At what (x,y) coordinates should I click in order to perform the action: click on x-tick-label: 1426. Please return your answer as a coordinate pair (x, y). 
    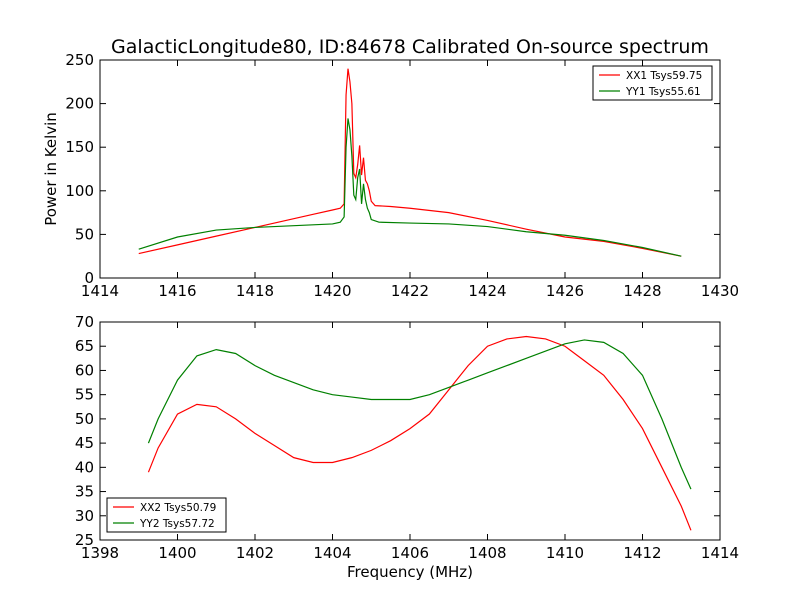
    Looking at the image, I should click on (565, 291).